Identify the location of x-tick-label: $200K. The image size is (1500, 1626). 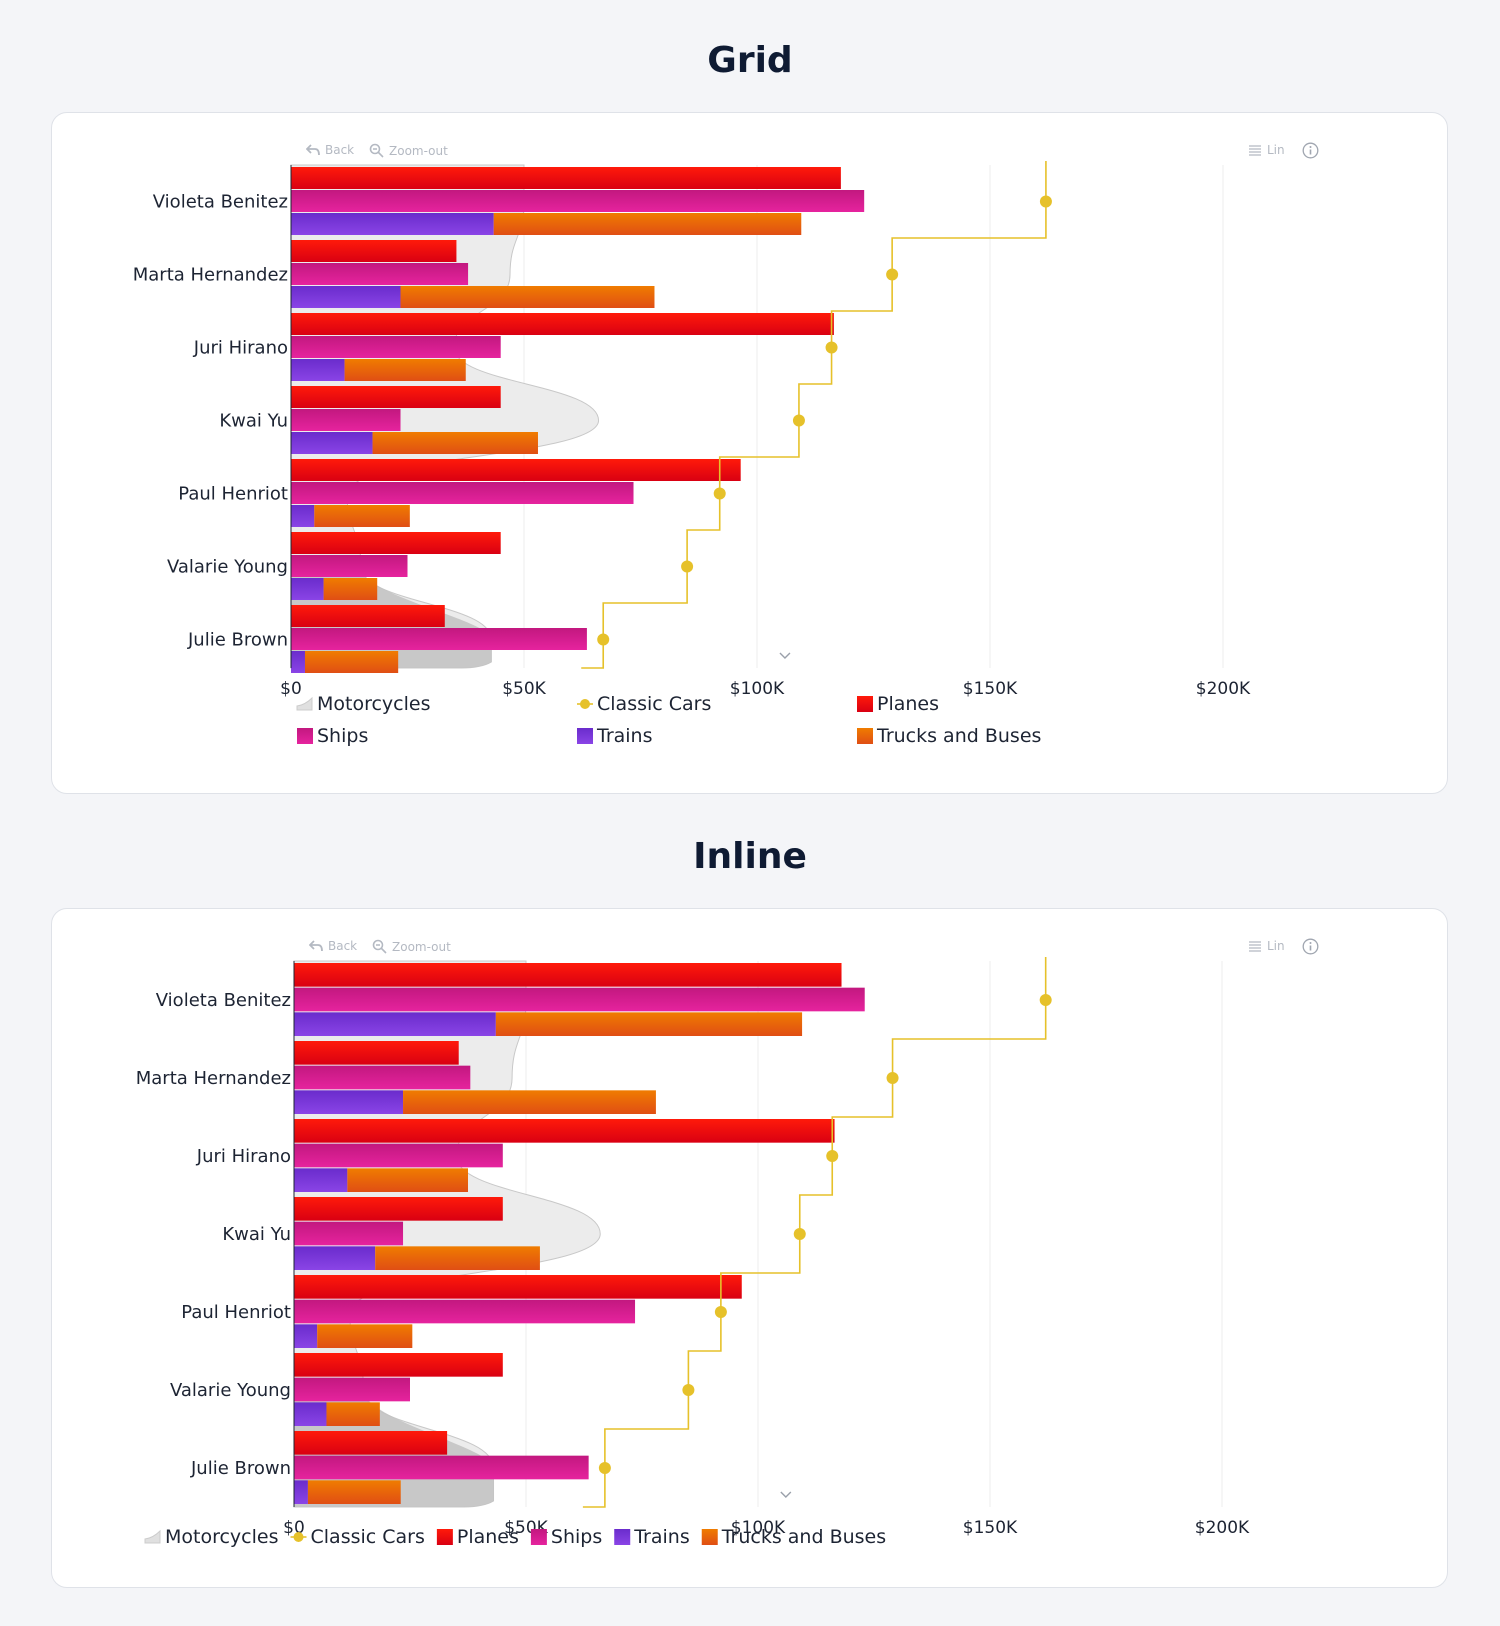
(1223, 689).